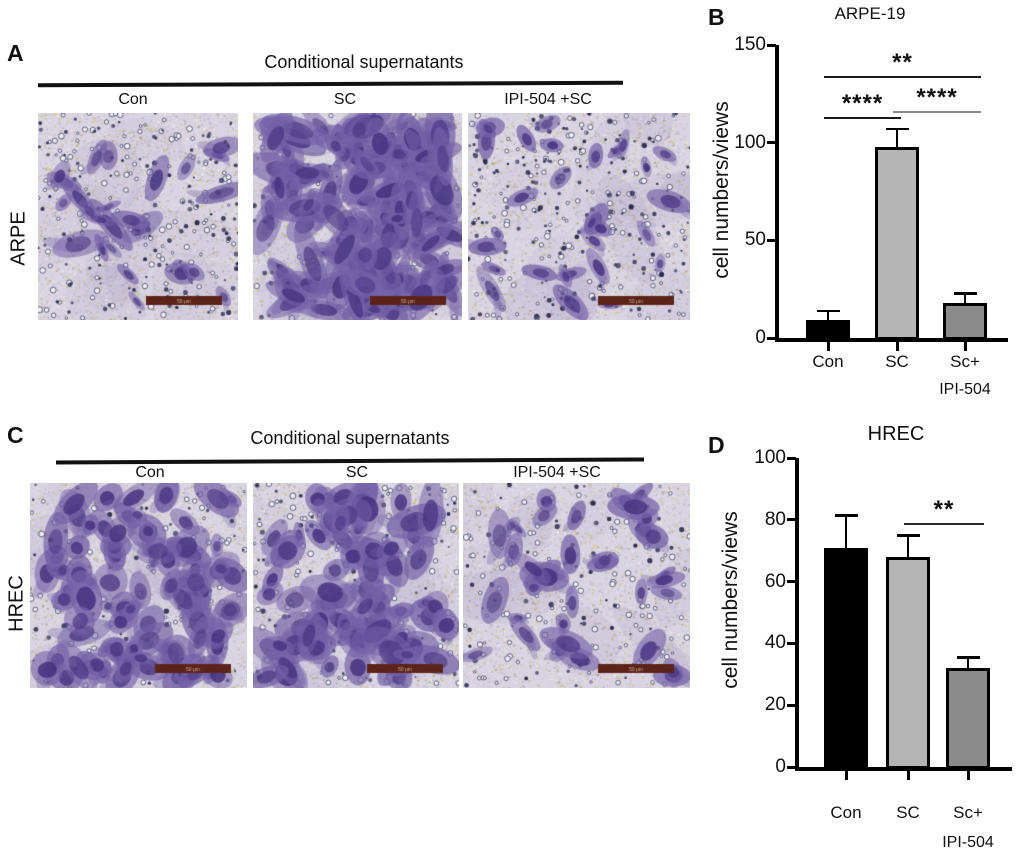  I want to click on micrograph-arpe-ipi-504-sc, so click(579, 216).